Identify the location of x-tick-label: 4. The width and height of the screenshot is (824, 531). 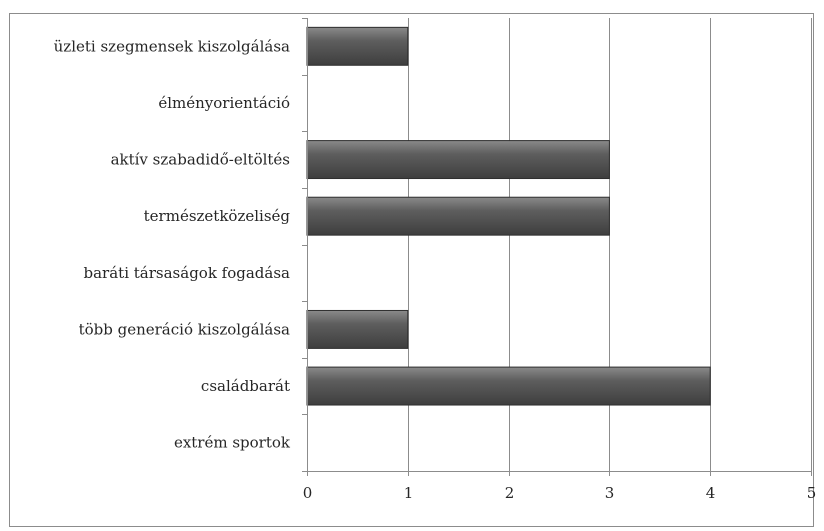
(711, 493).